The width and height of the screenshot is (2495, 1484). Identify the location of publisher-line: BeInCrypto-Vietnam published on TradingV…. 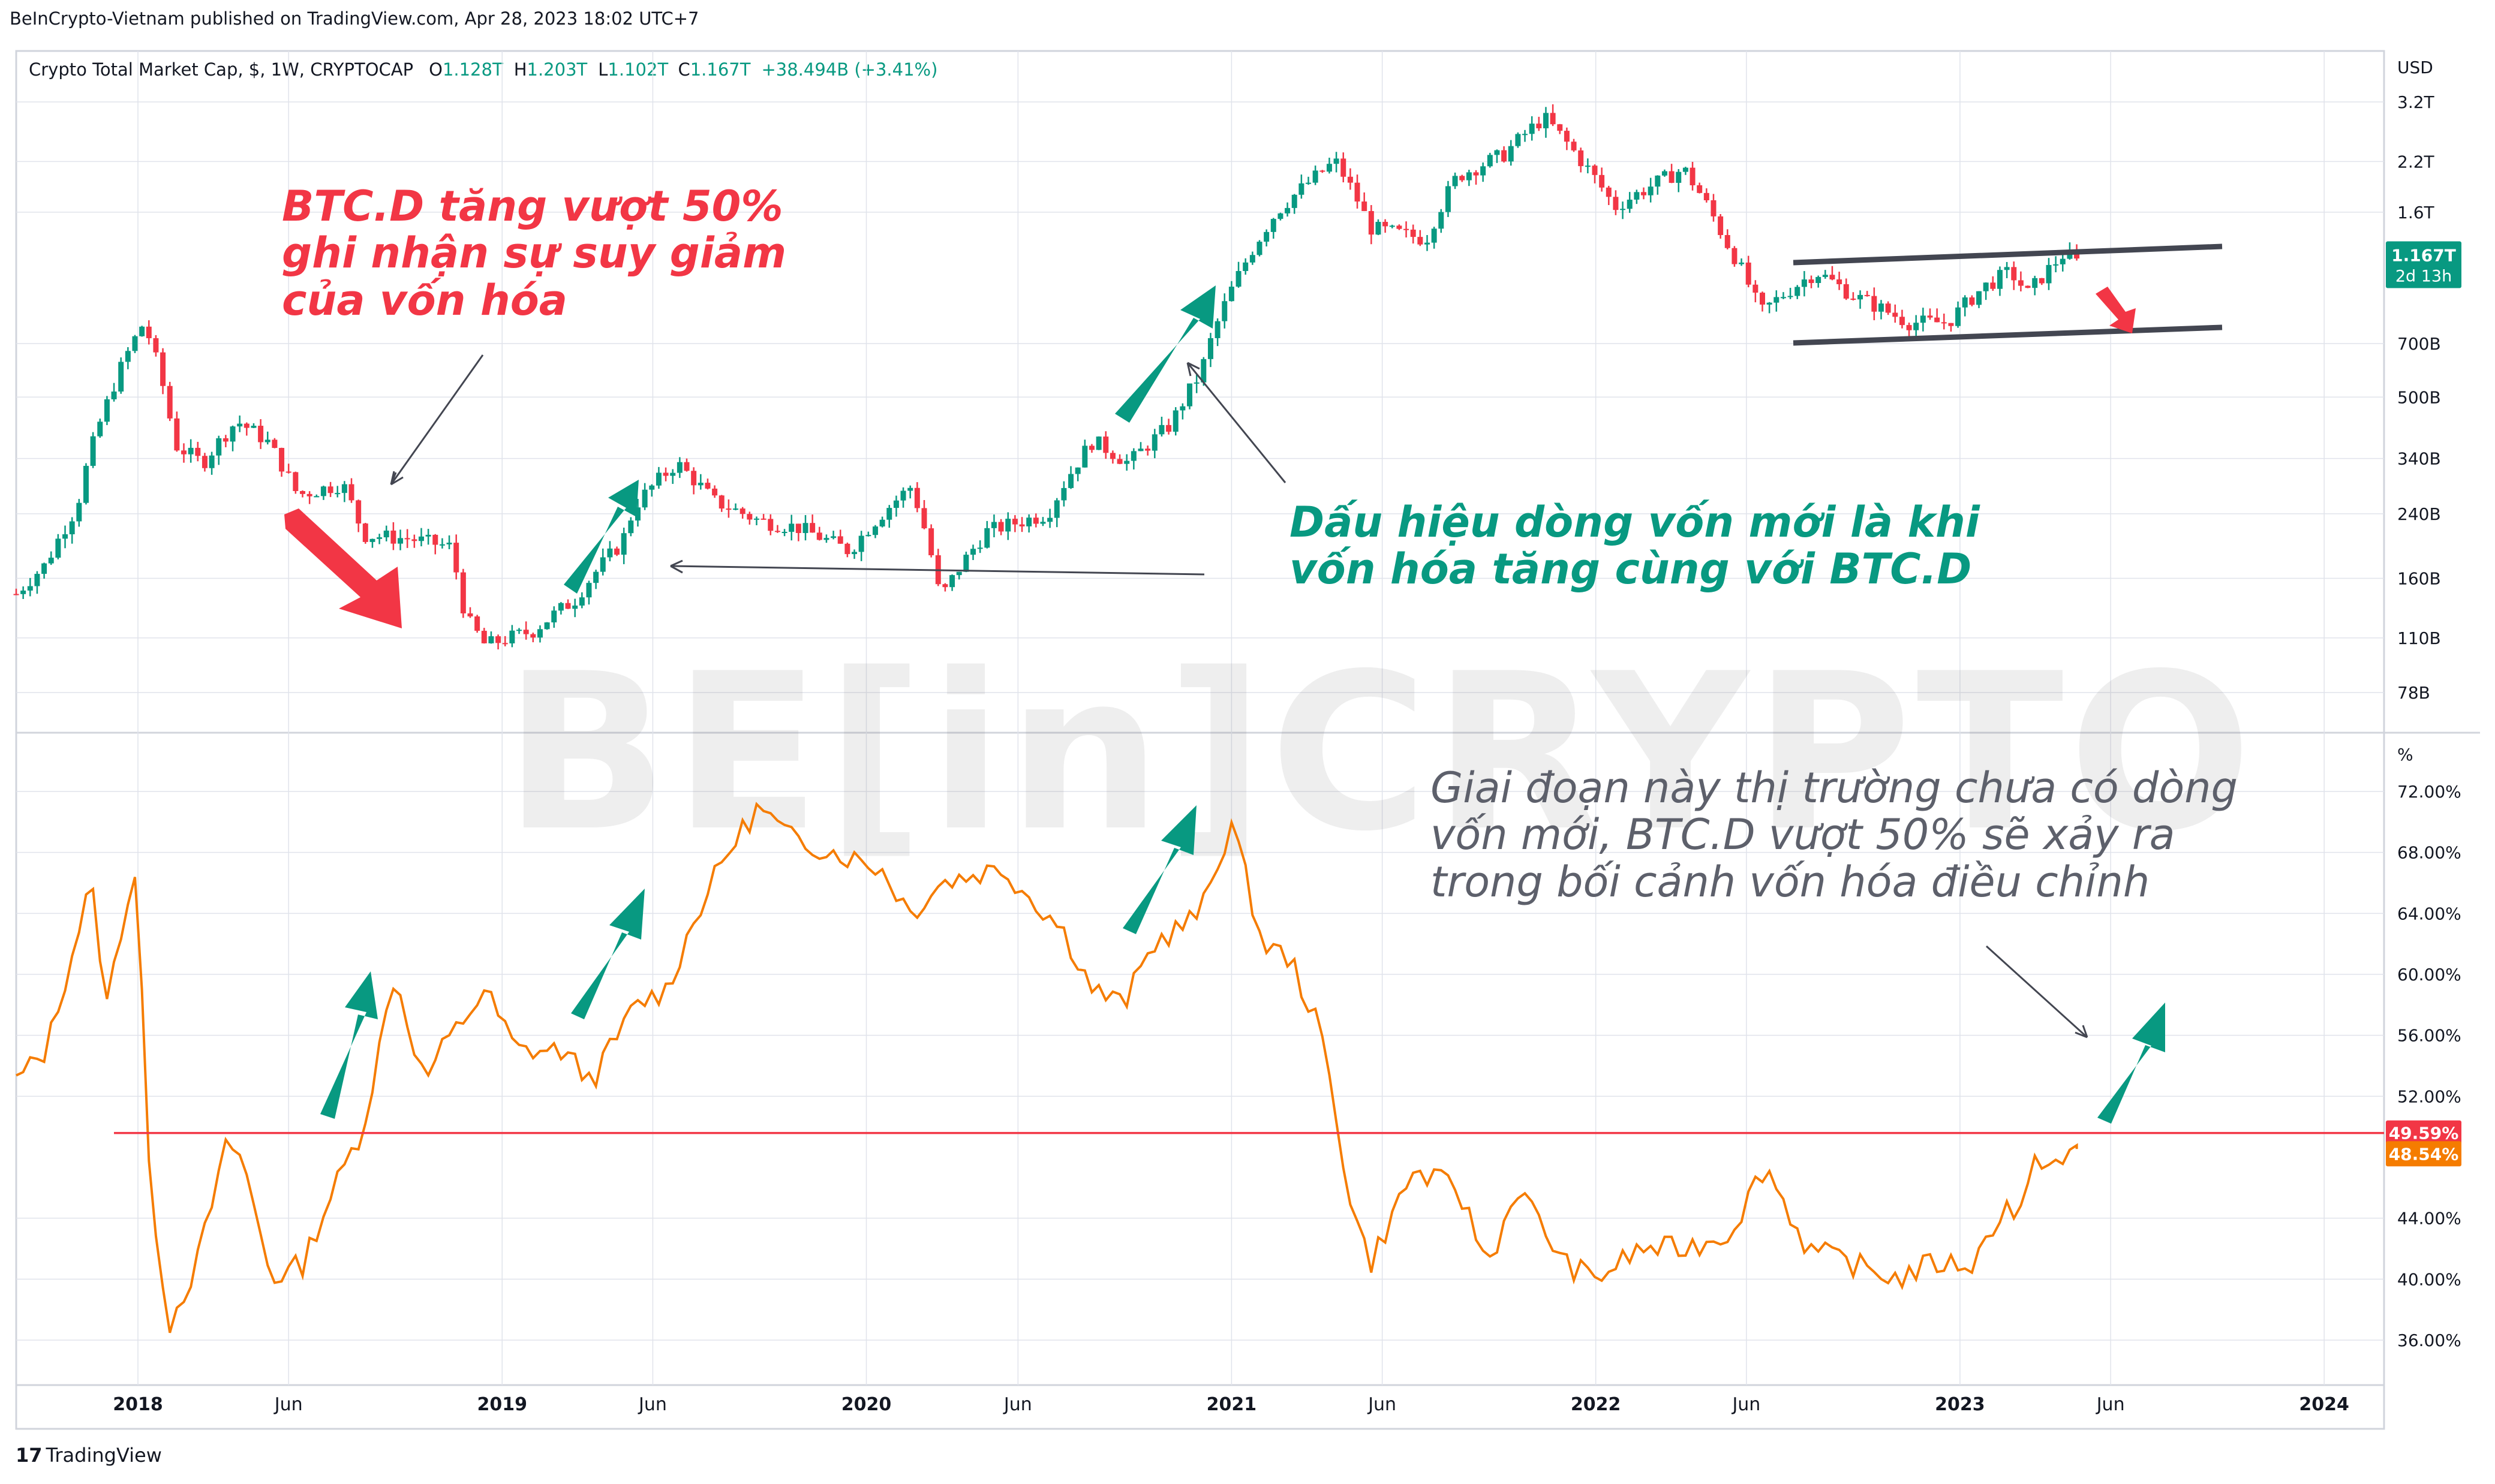
(354, 18).